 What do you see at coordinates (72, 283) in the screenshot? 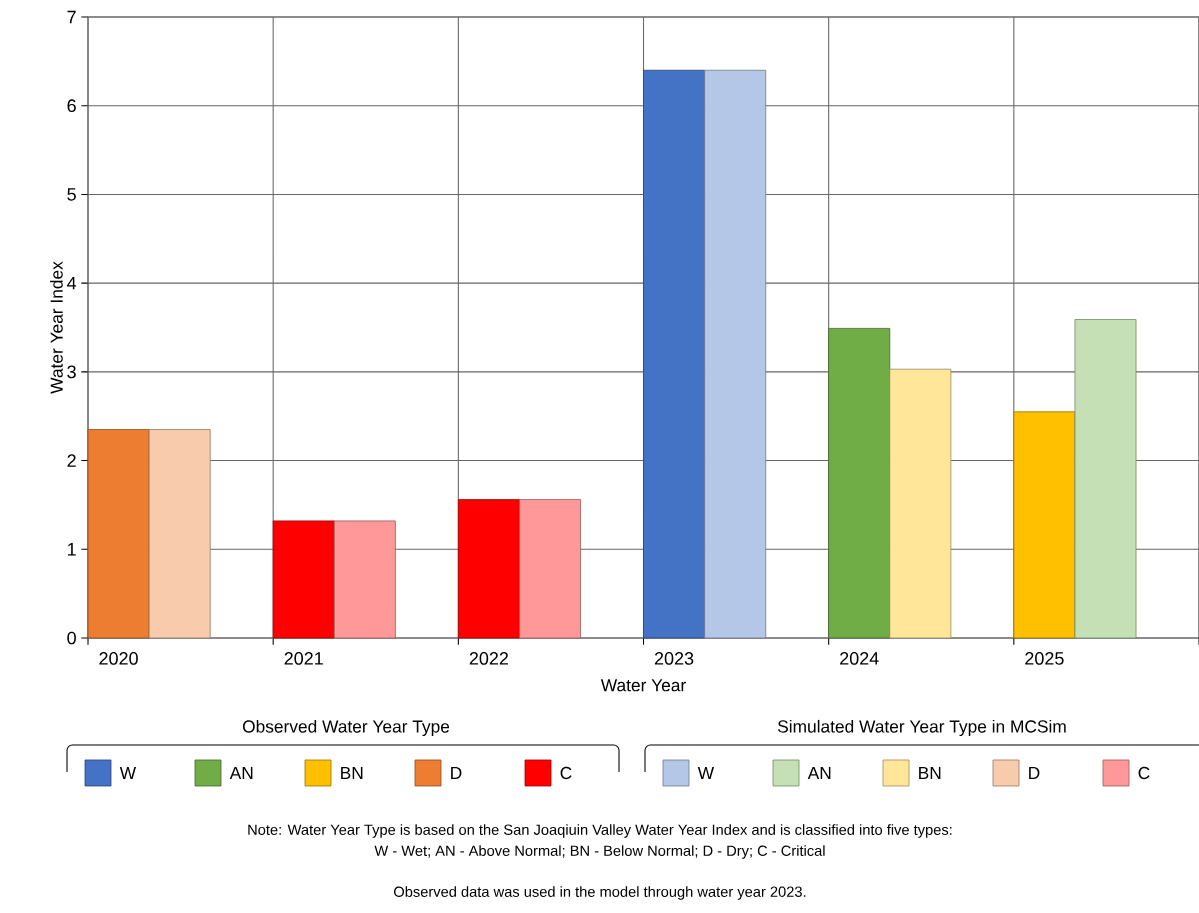
I see `y-tick-label: 4` at bounding box center [72, 283].